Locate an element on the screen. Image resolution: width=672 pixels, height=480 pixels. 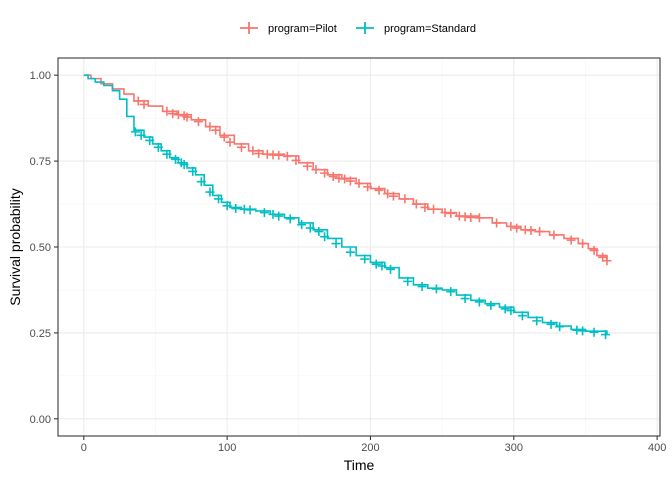
x-tick-label: 200 is located at coordinates (370, 448).